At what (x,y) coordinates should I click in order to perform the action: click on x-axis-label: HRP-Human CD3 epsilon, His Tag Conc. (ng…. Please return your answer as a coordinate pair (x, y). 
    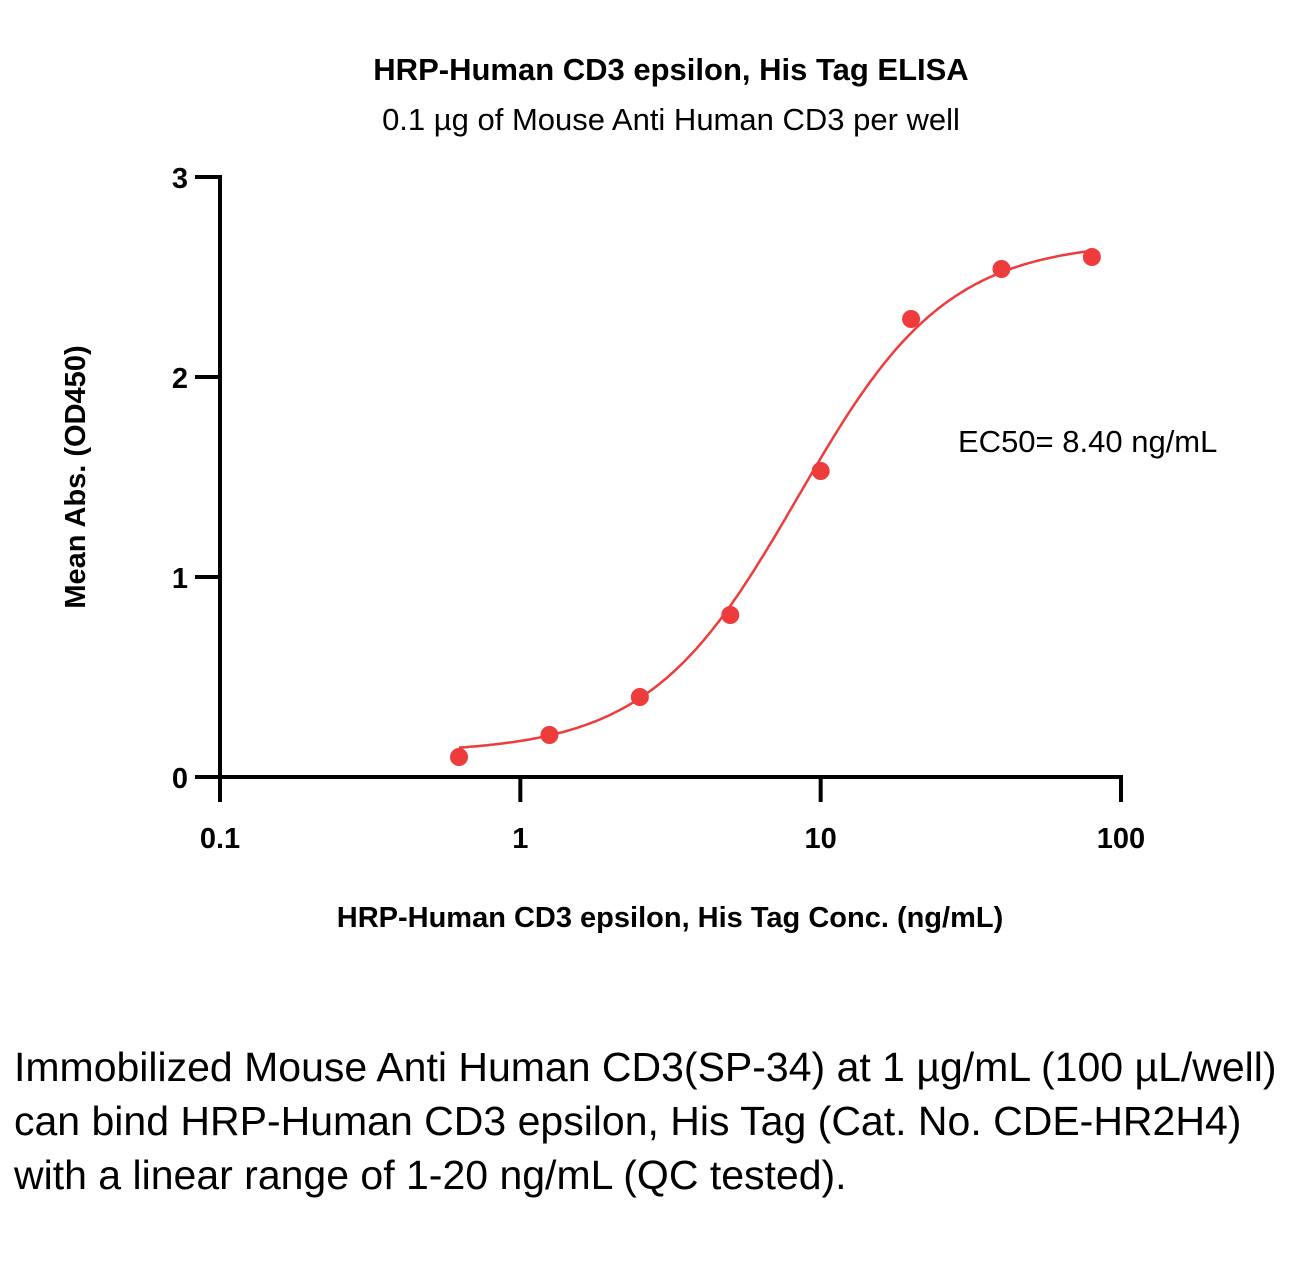
    Looking at the image, I should click on (670, 918).